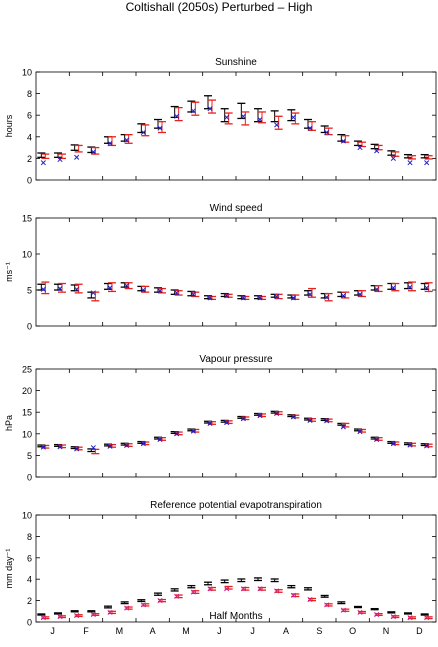 Image resolution: width=438 pixels, height=647 pixels. Describe the element at coordinates (319, 631) in the screenshot. I see `x-tick-label: S` at that location.